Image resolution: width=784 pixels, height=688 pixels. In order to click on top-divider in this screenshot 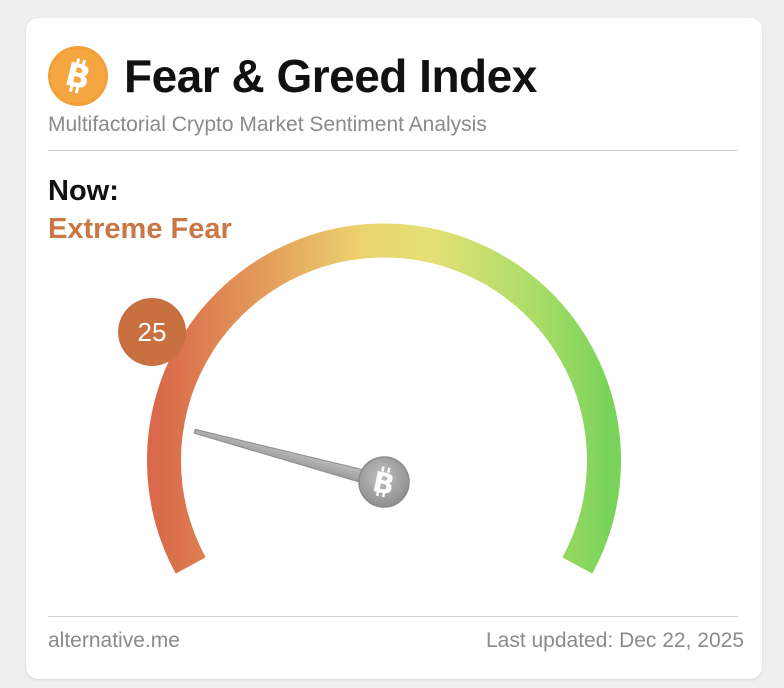, I will do `click(393, 150)`.